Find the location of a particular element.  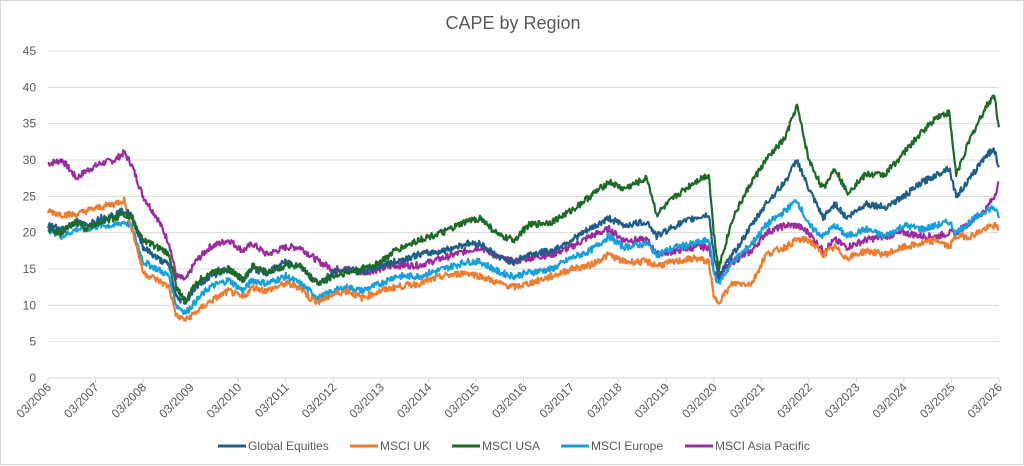

legend-label: MSCI UK is located at coordinates (405, 446).